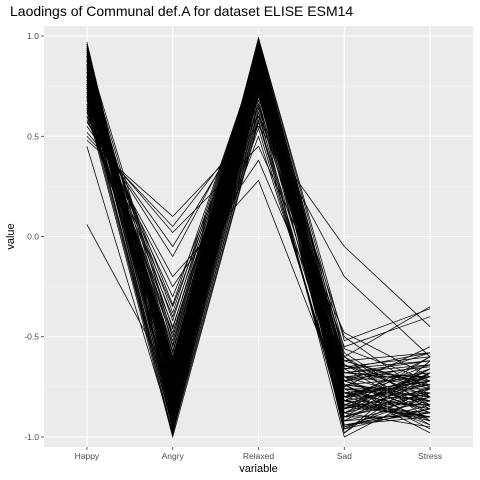 The height and width of the screenshot is (480, 480). I want to click on x-tick-label: Happy, so click(87, 456).